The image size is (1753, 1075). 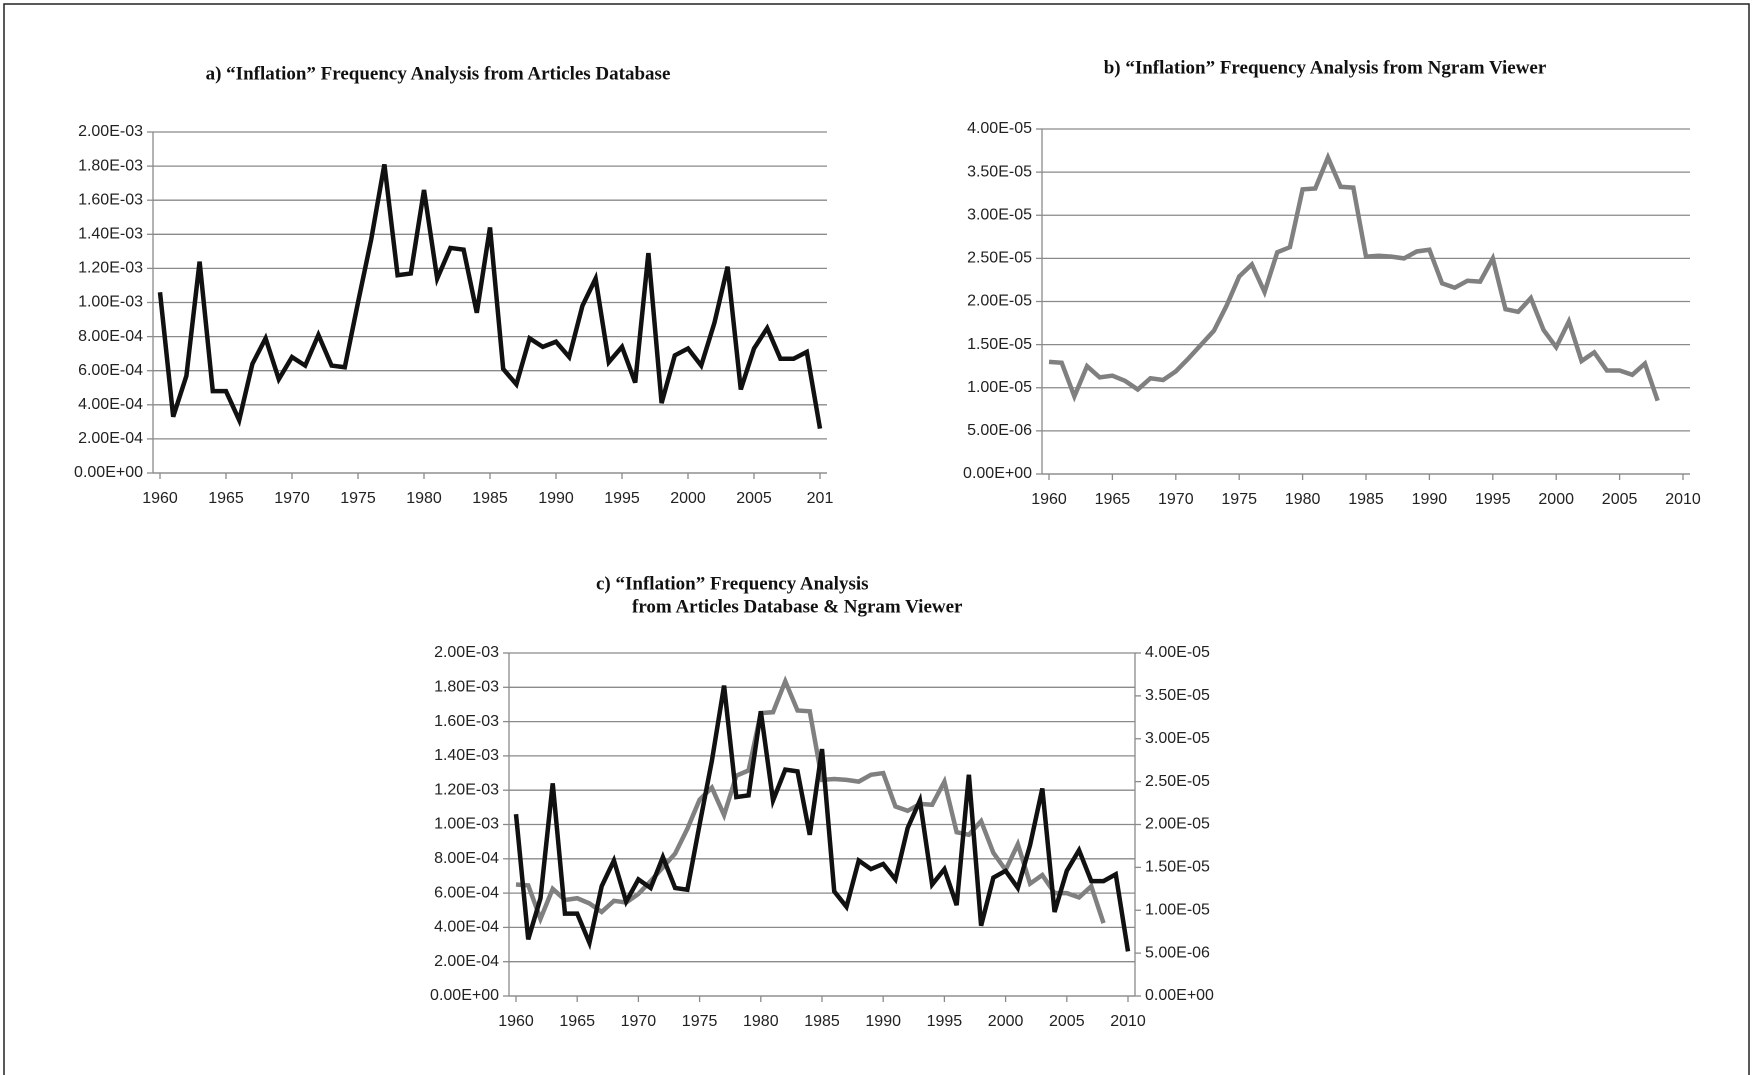 I want to click on y2-tick-label: 1.50E-05, so click(x=1177, y=867).